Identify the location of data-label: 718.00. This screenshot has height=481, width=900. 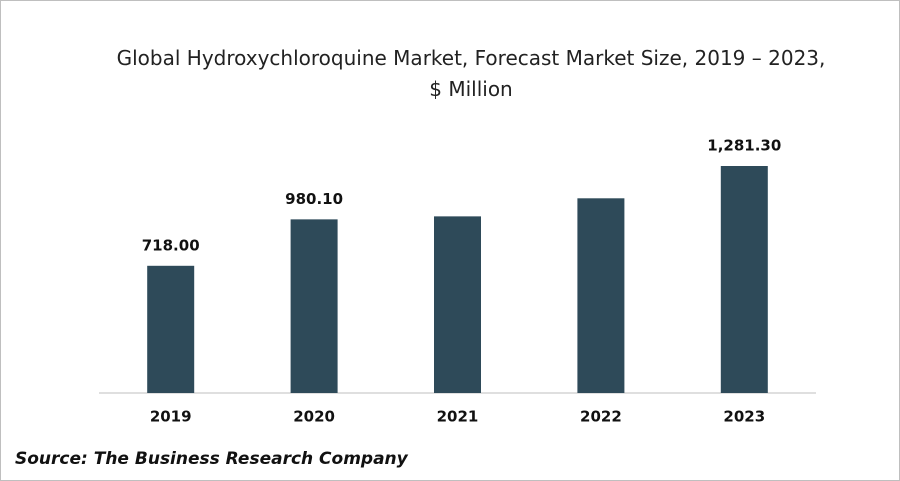
(171, 245).